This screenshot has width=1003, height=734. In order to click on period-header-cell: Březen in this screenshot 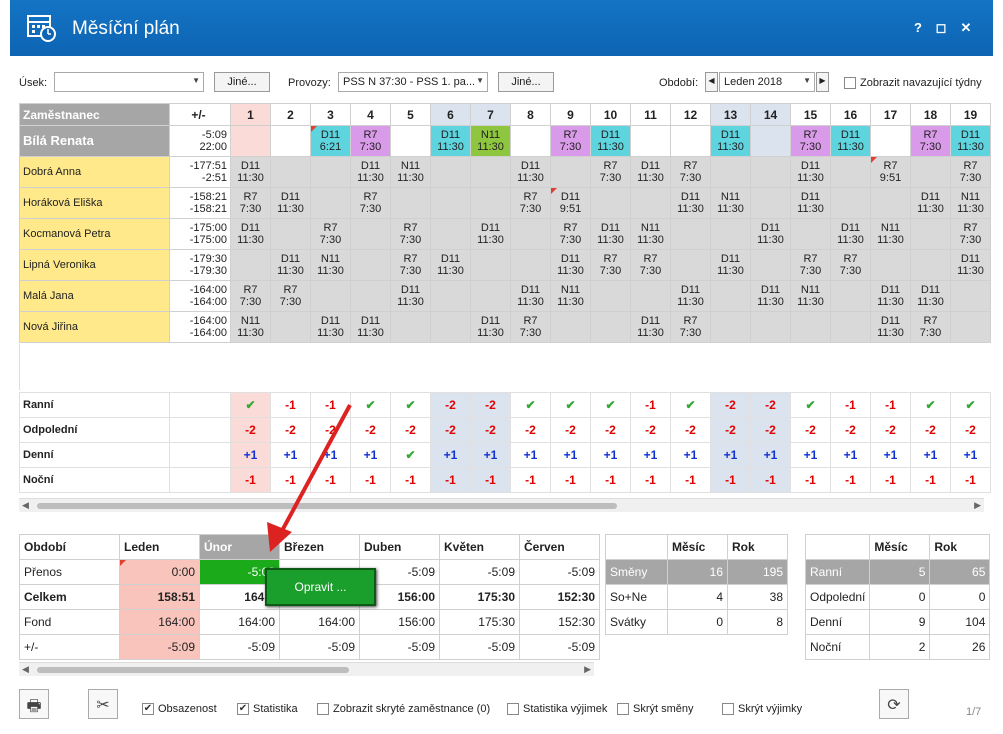, I will do `click(319, 547)`.